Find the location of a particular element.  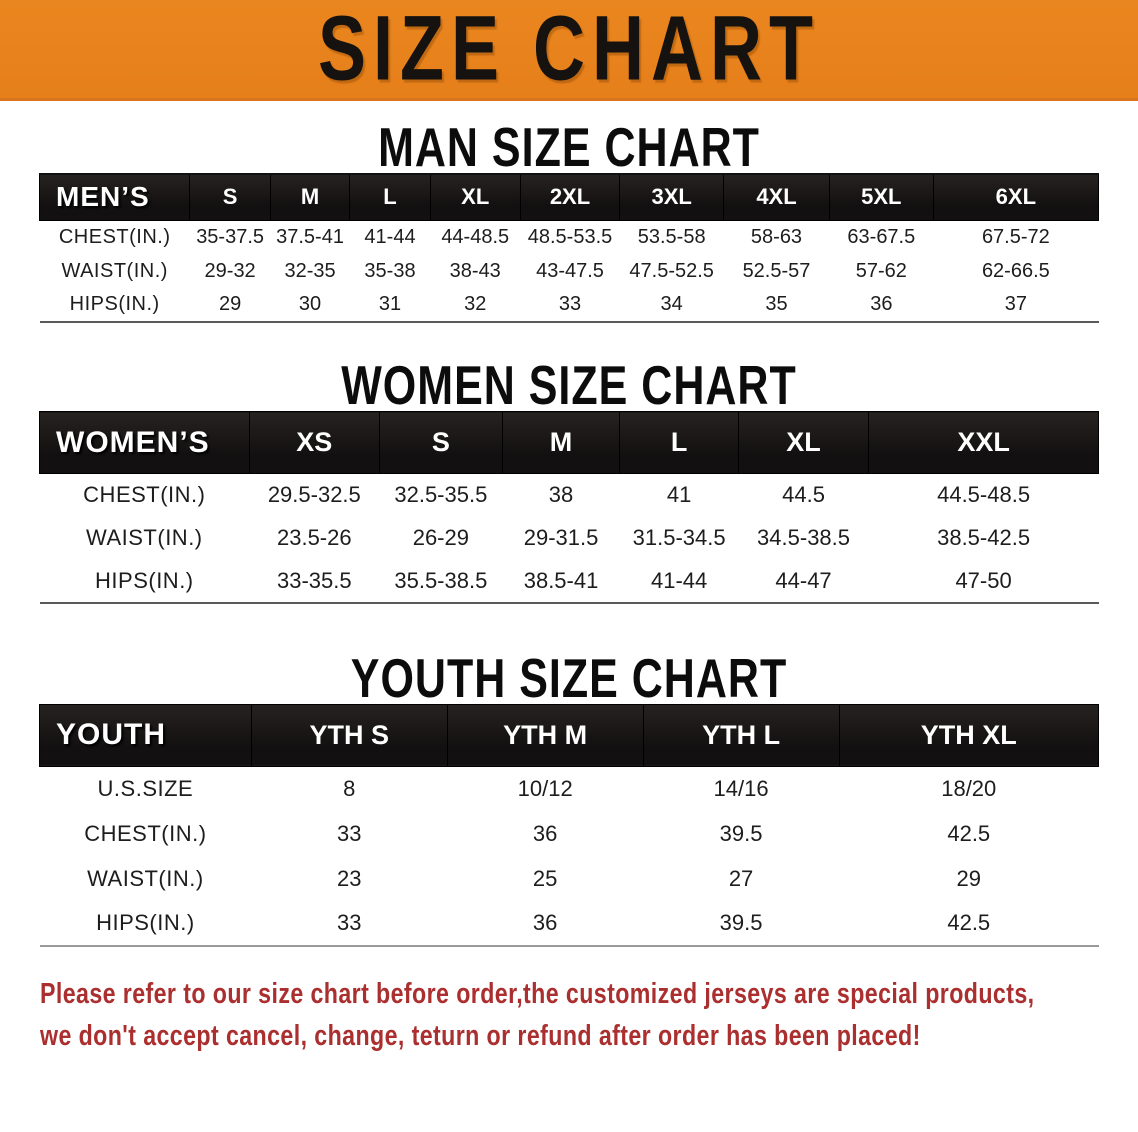

cell: 44-48.5 is located at coordinates (475, 237).